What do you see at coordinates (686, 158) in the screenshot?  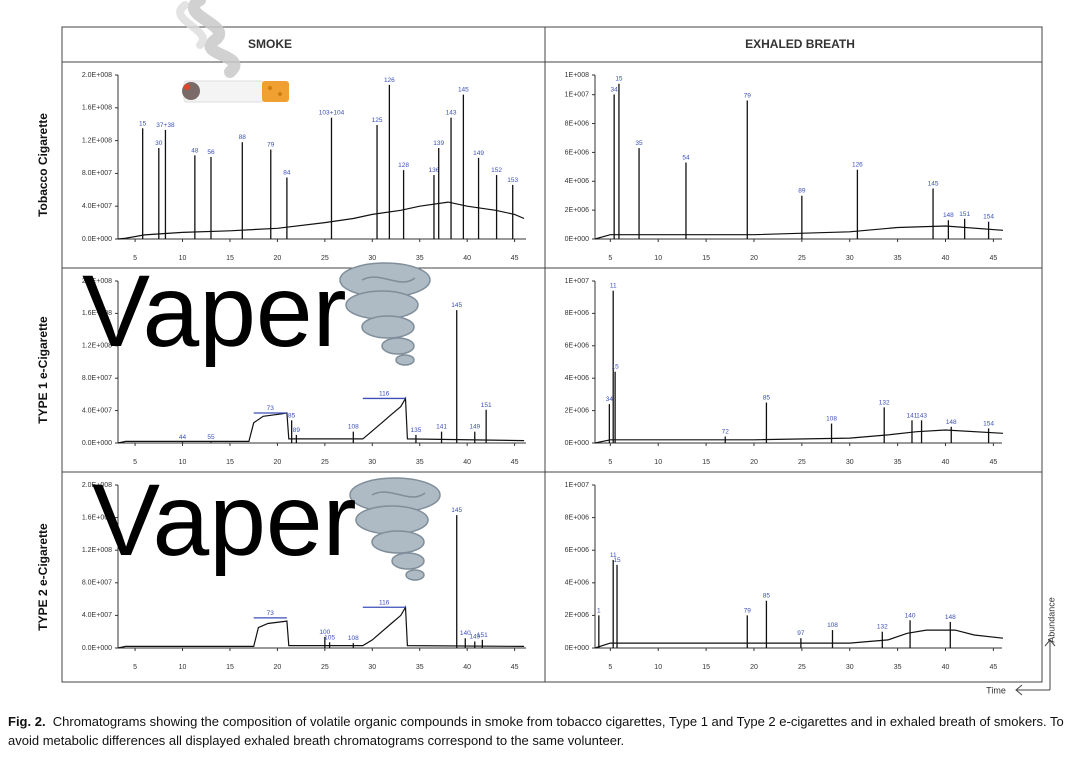 I see `peak-label: 54` at bounding box center [686, 158].